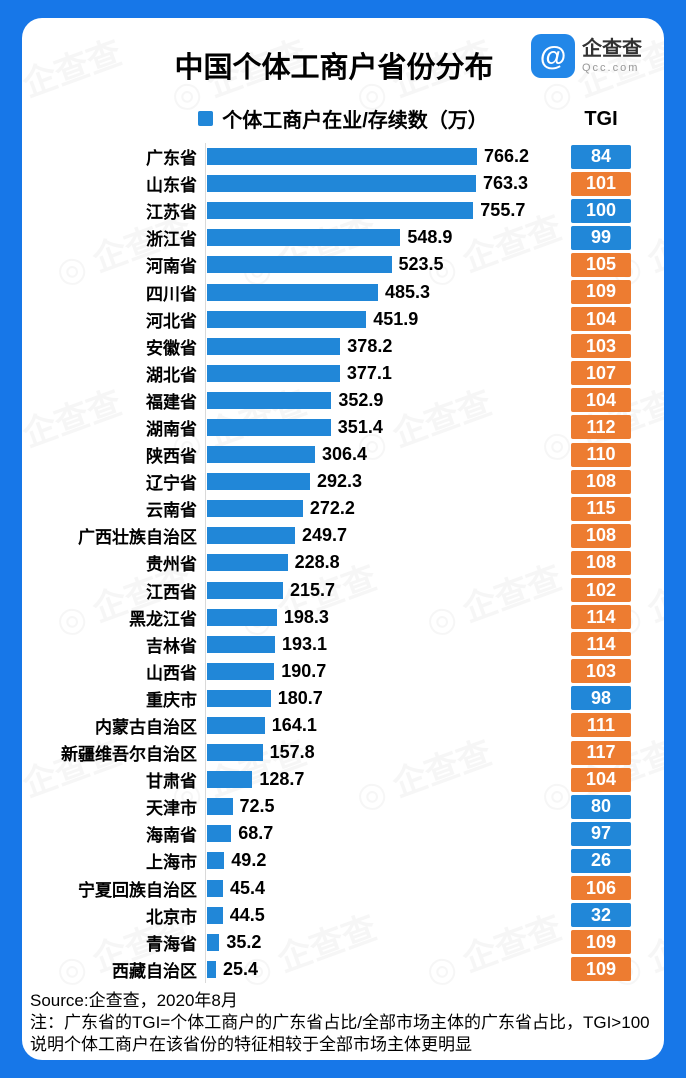 This screenshot has height=1078, width=686. I want to click on value-label: 351.4, so click(360, 426).